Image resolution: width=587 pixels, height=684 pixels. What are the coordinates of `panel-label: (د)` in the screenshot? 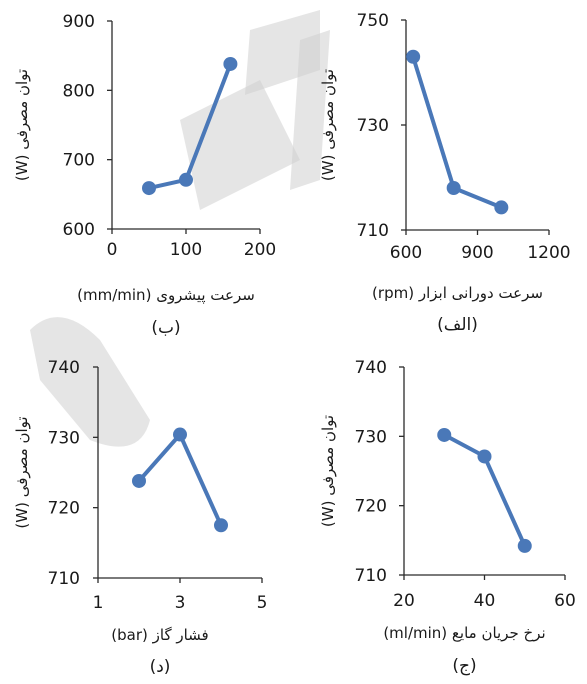 It's located at (160, 667).